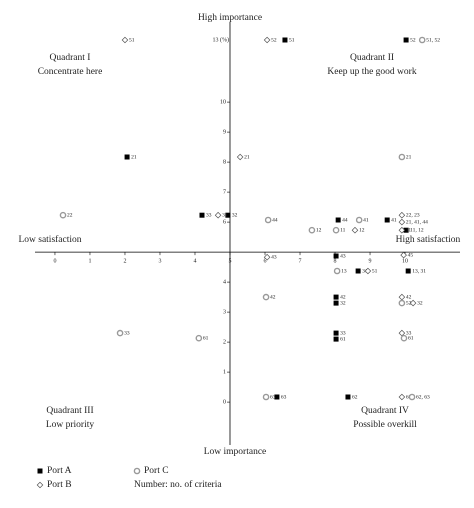  What do you see at coordinates (224, 192) in the screenshot?
I see `y-tick-label: 7` at bounding box center [224, 192].